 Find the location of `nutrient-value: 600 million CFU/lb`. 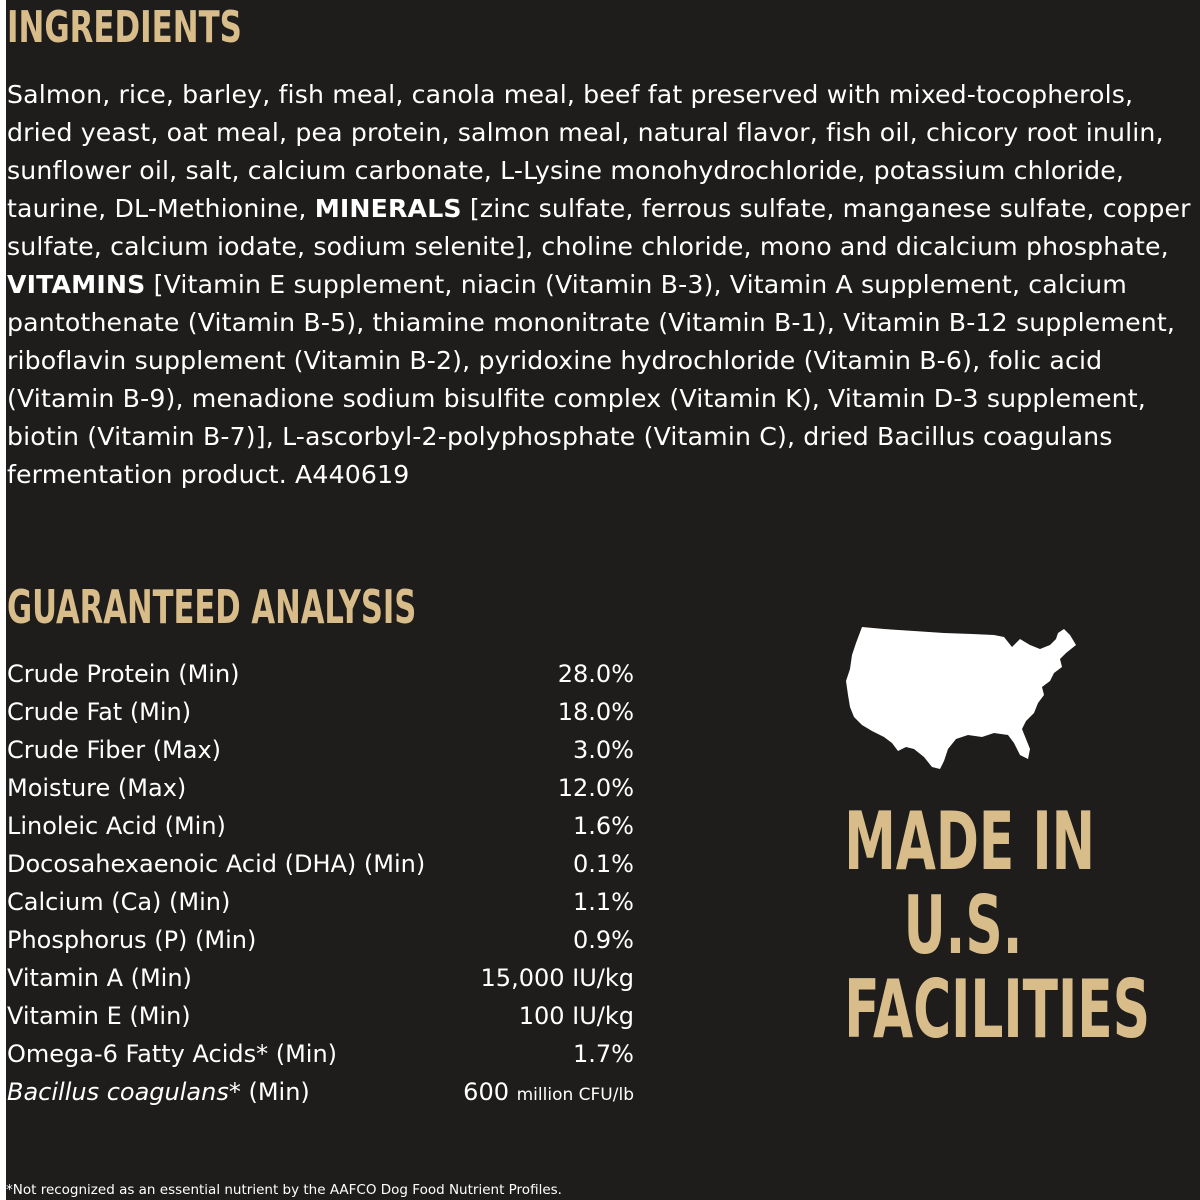

nutrient-value: 600 million CFU/lb is located at coordinates (548, 1092).